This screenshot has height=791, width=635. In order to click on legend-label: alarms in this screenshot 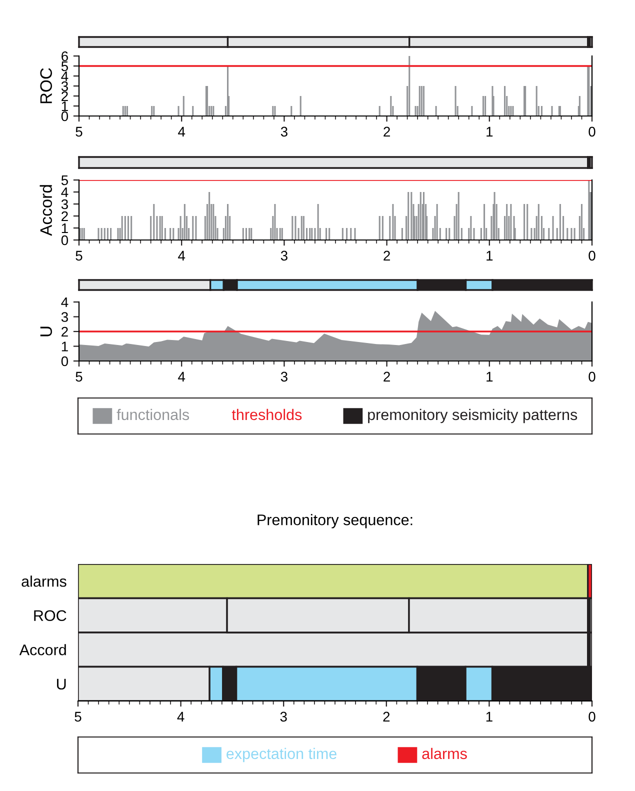, I will do `click(444, 754)`.